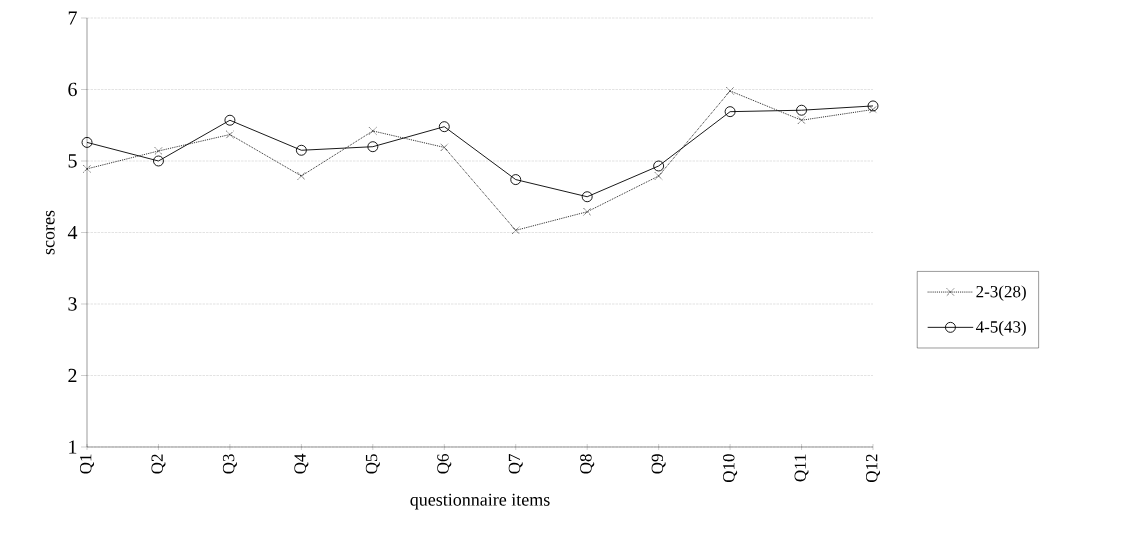 Image resolution: width=1147 pixels, height=548 pixels. Describe the element at coordinates (72, 304) in the screenshot. I see `y-tick-label: 3` at that location.